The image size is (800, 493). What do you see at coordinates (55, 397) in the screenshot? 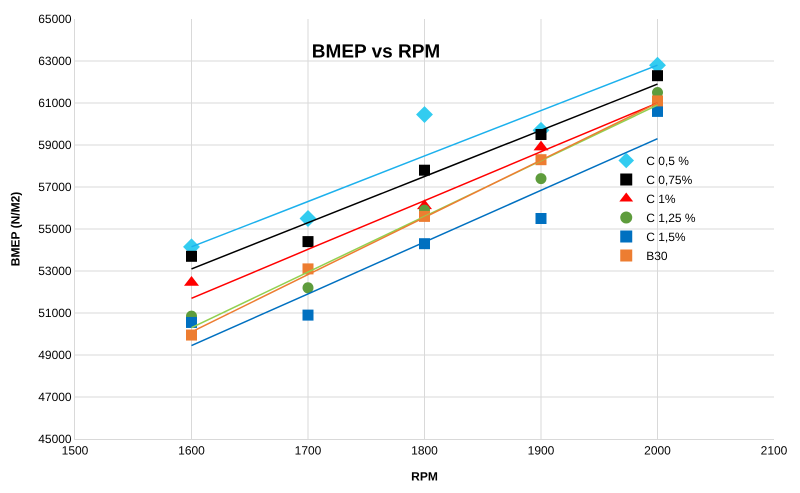
I see `y-tick-label: 47000` at bounding box center [55, 397].